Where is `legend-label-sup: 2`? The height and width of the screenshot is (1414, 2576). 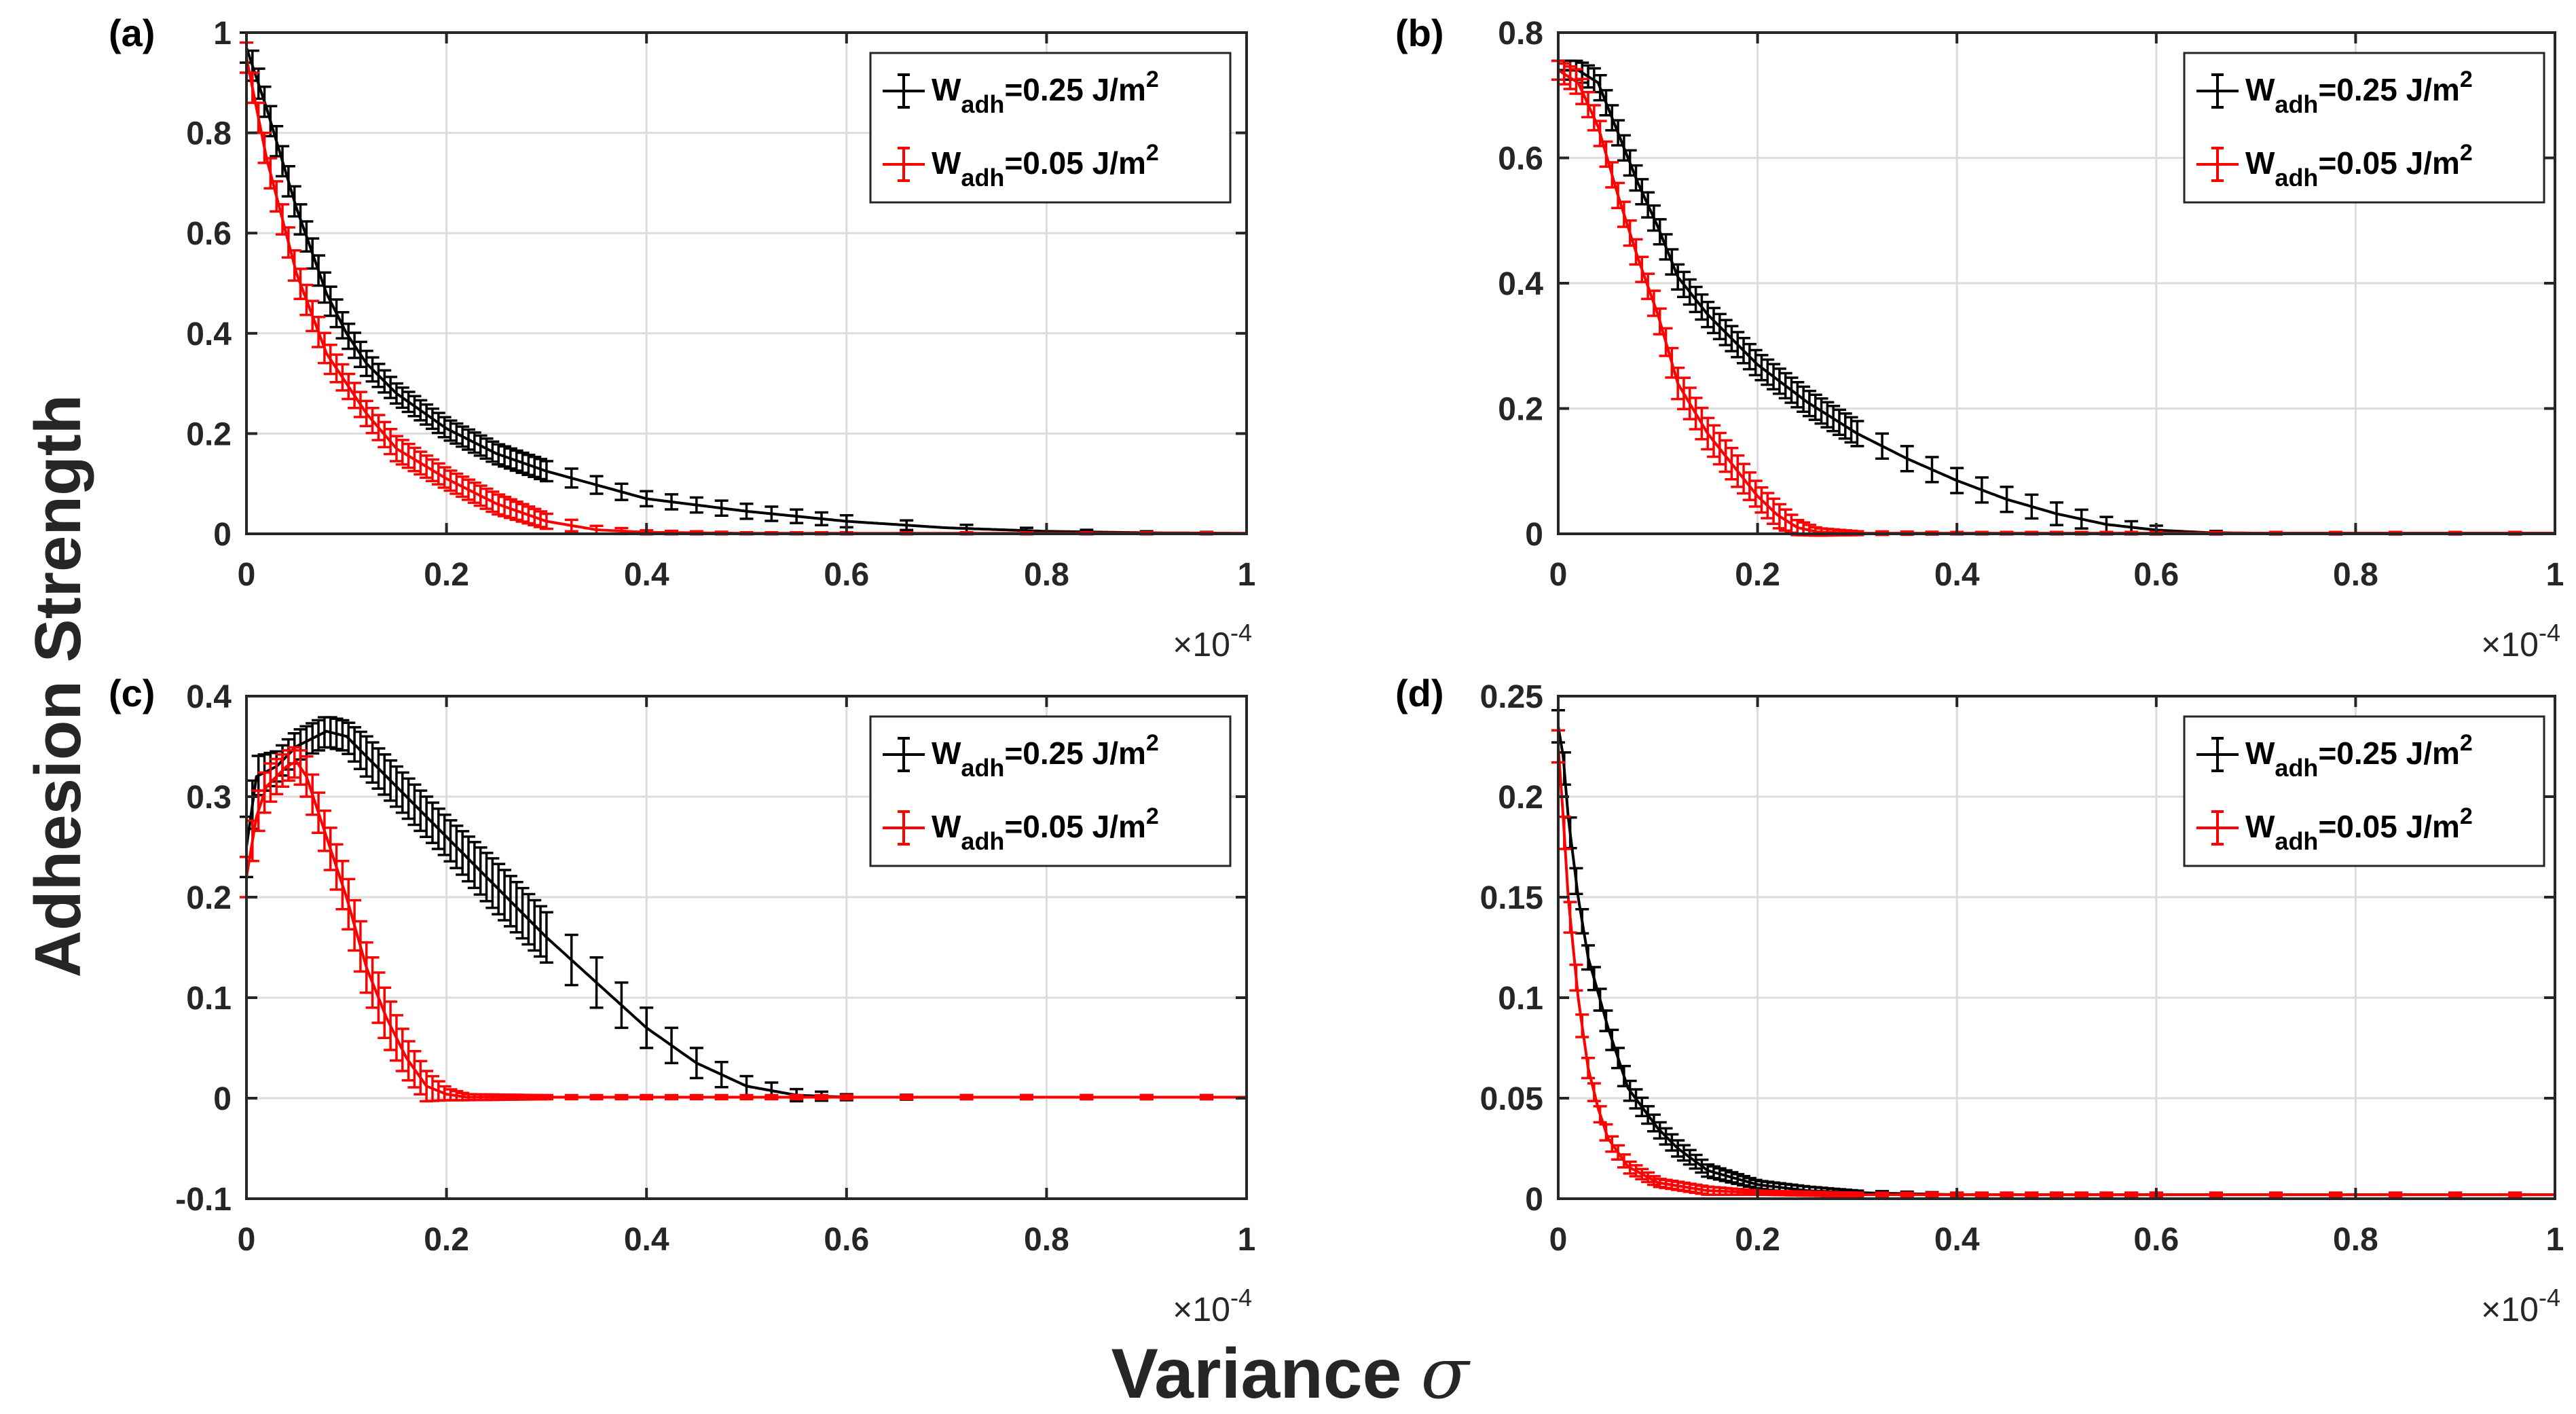
legend-label-sup: 2 is located at coordinates (2466, 153).